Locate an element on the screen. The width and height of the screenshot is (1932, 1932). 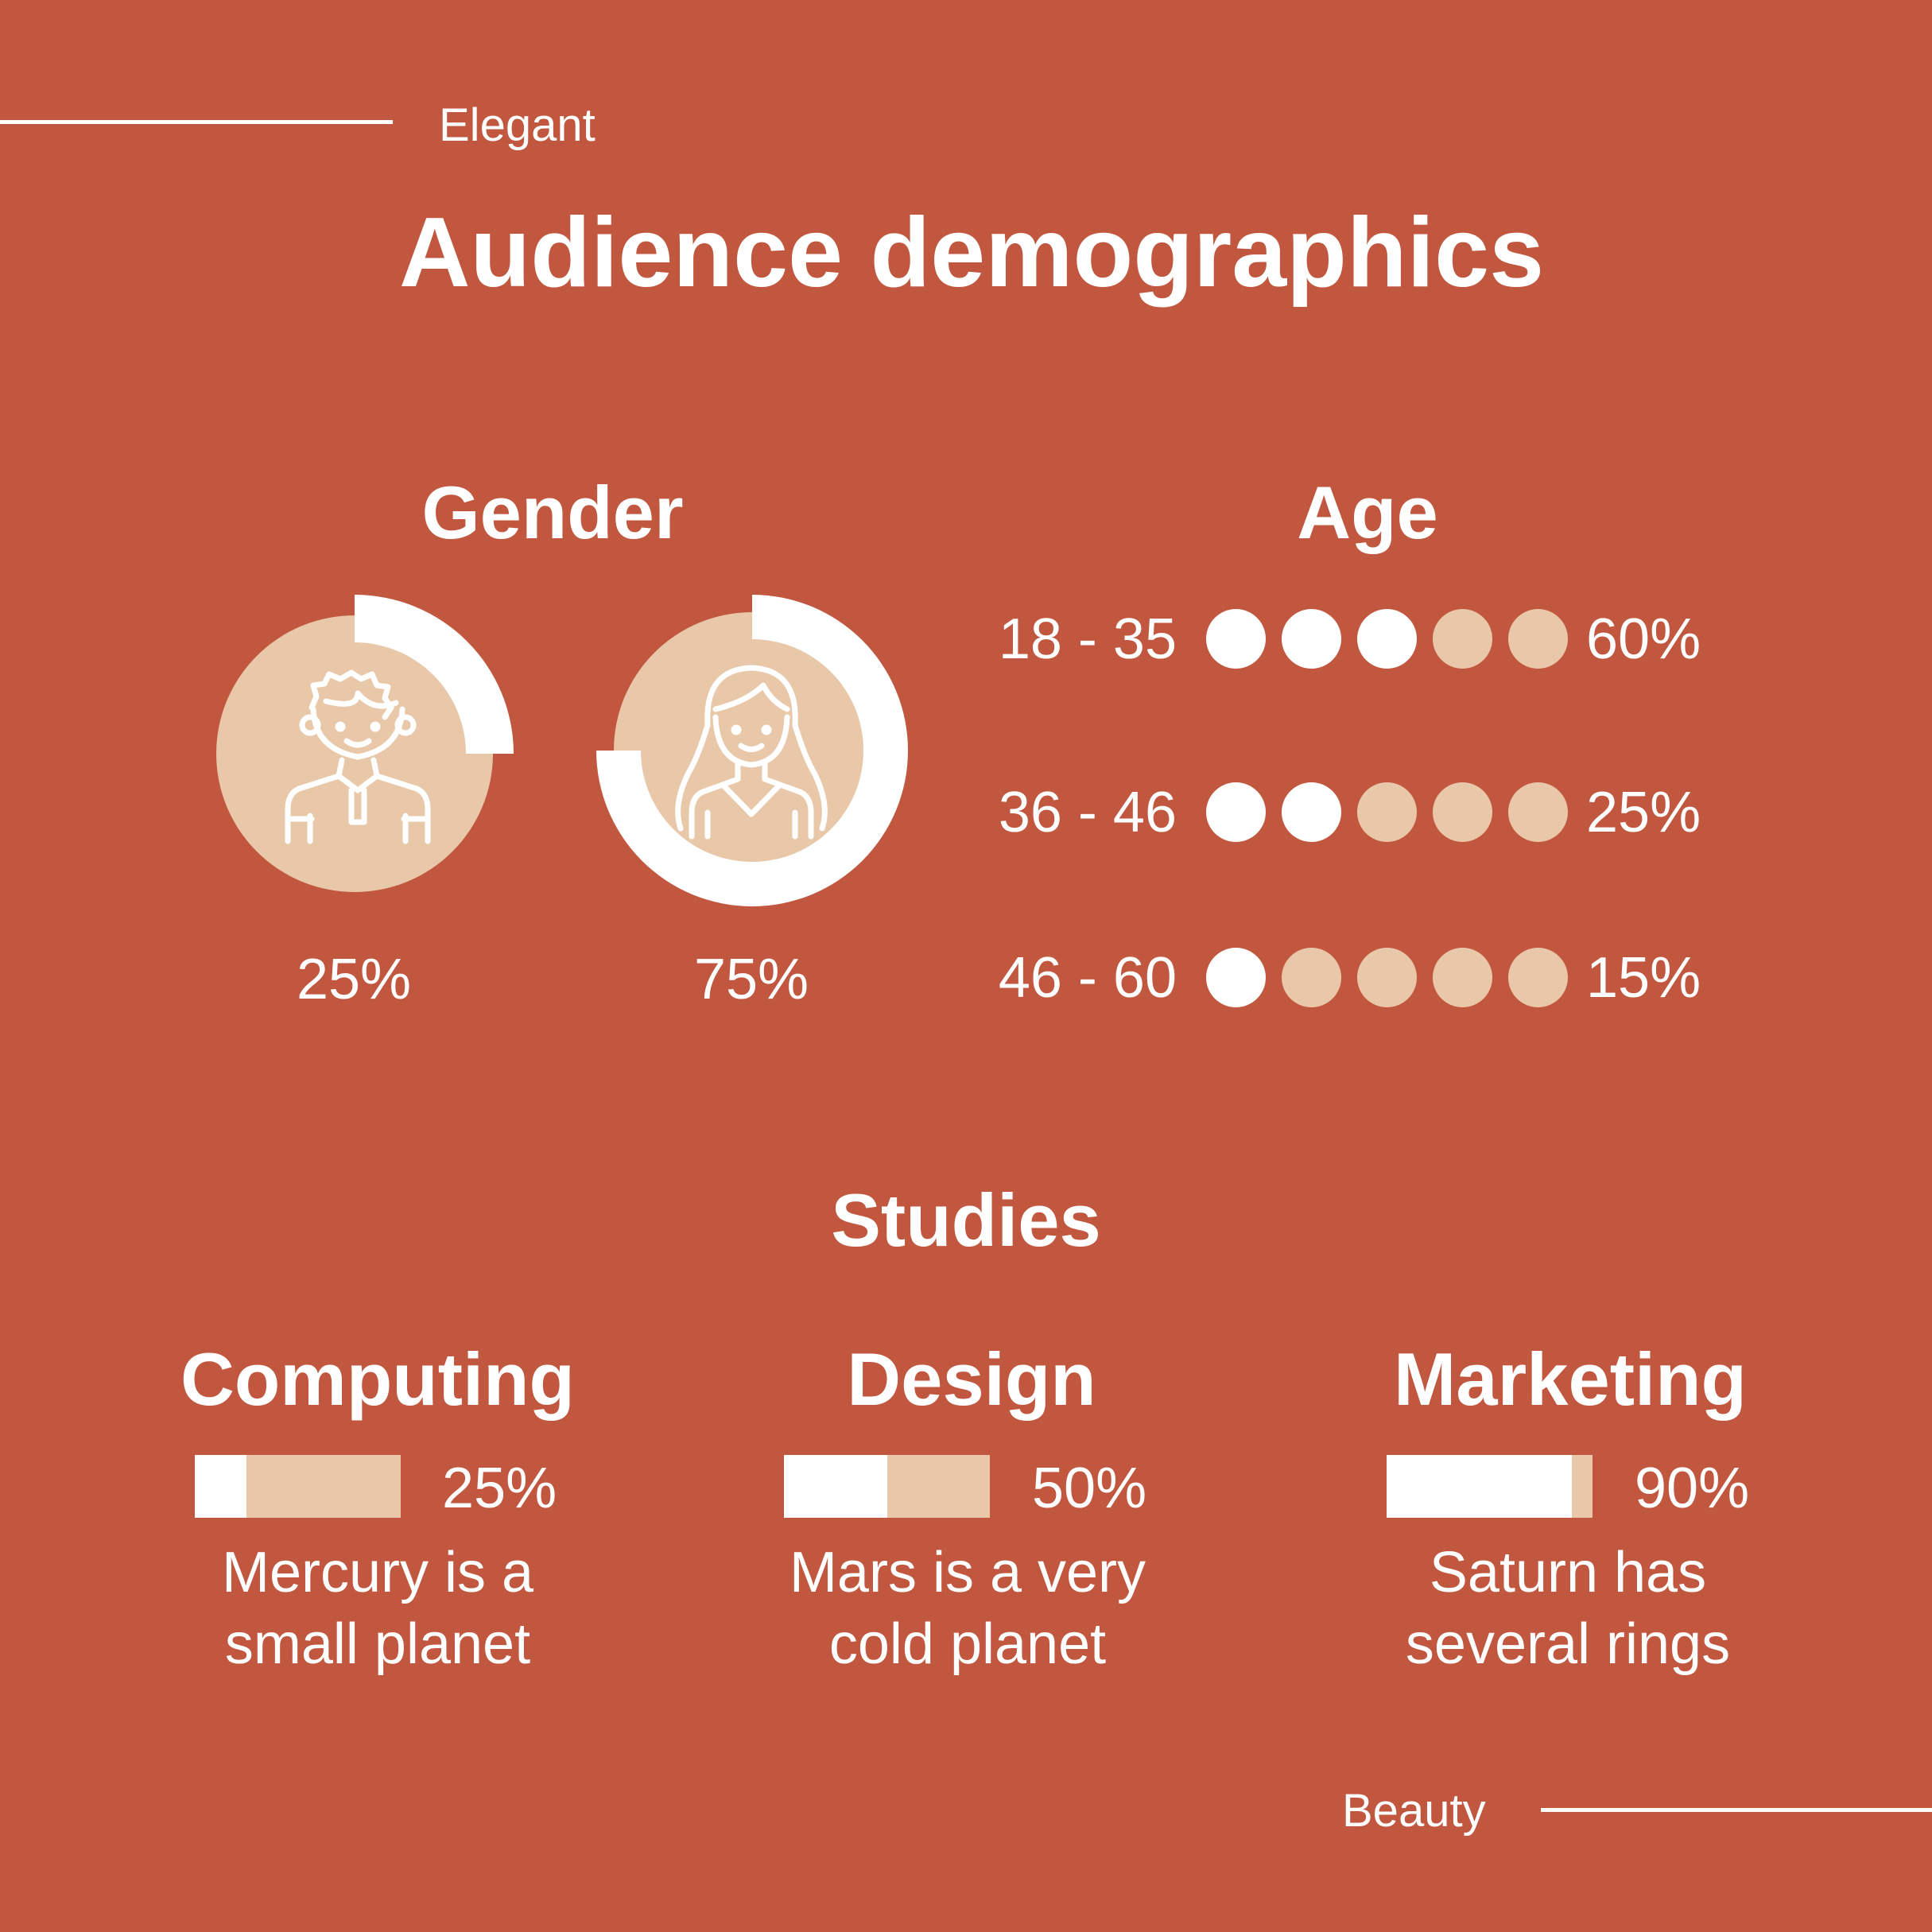
age-percent: 25% is located at coordinates (1644, 812).